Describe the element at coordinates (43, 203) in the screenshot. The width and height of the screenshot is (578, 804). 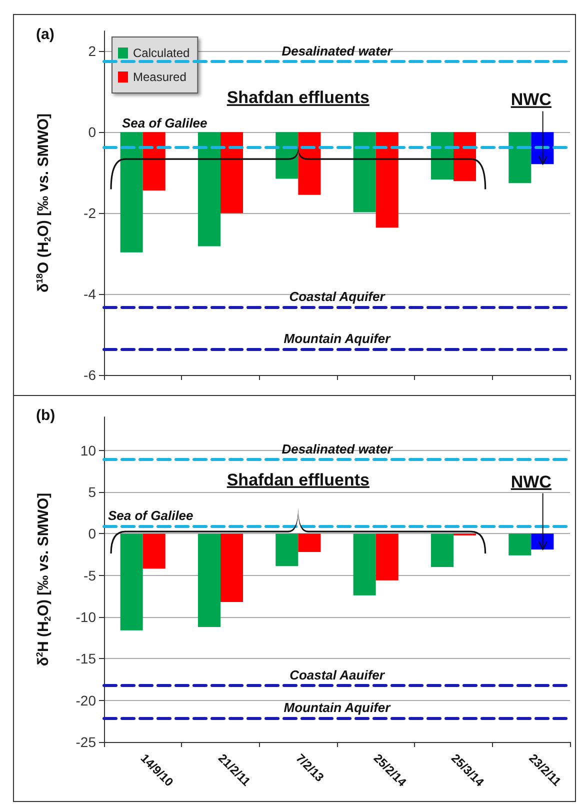
I see `y-axis-title: δ18O (H2O) [‰ vs. SMWO]` at that location.